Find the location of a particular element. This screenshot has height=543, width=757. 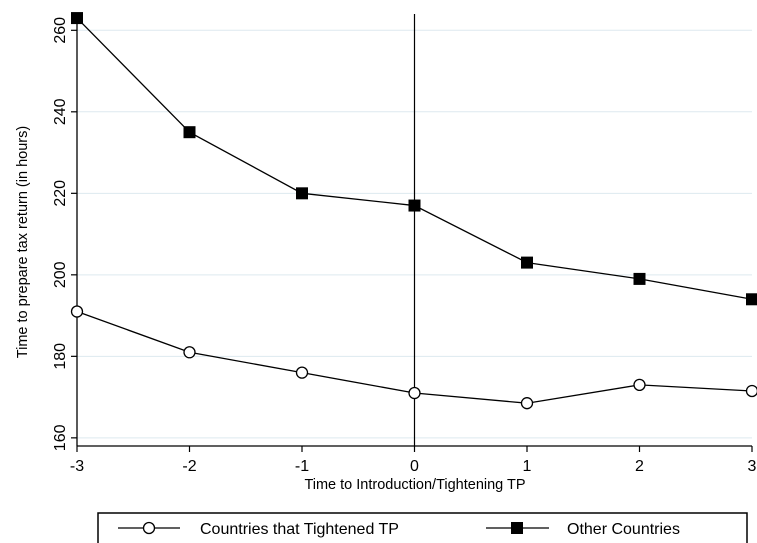

y-tick-label: 180 is located at coordinates (60, 356).